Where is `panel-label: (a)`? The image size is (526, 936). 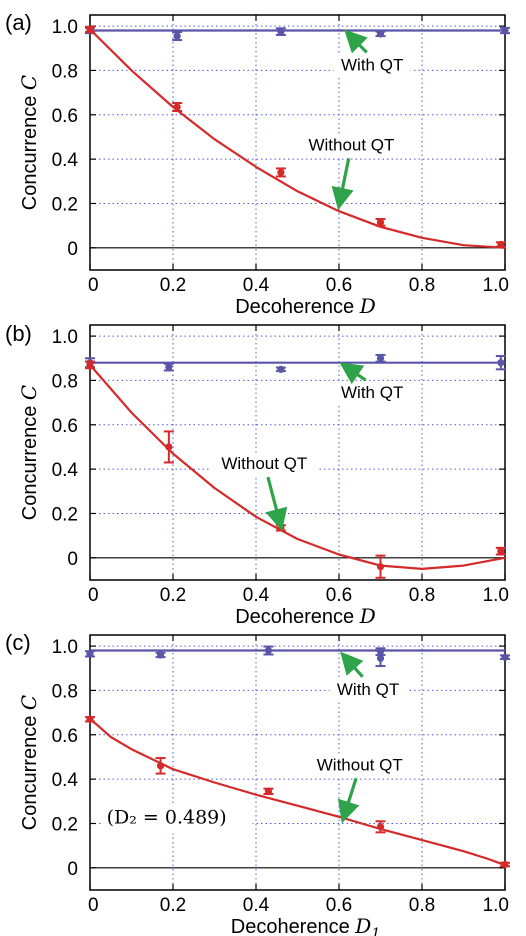 panel-label: (a) is located at coordinates (18, 22).